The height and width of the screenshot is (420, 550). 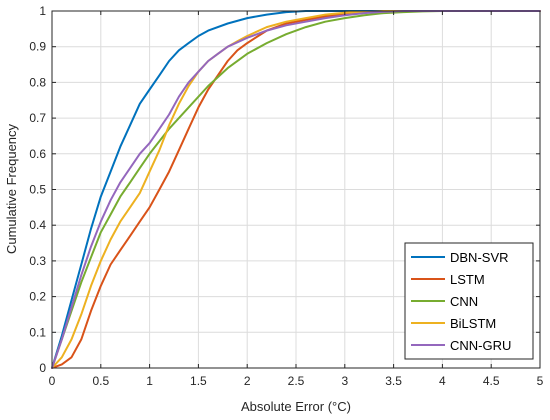 I want to click on legend-label-cnn: CNN, so click(x=464, y=301).